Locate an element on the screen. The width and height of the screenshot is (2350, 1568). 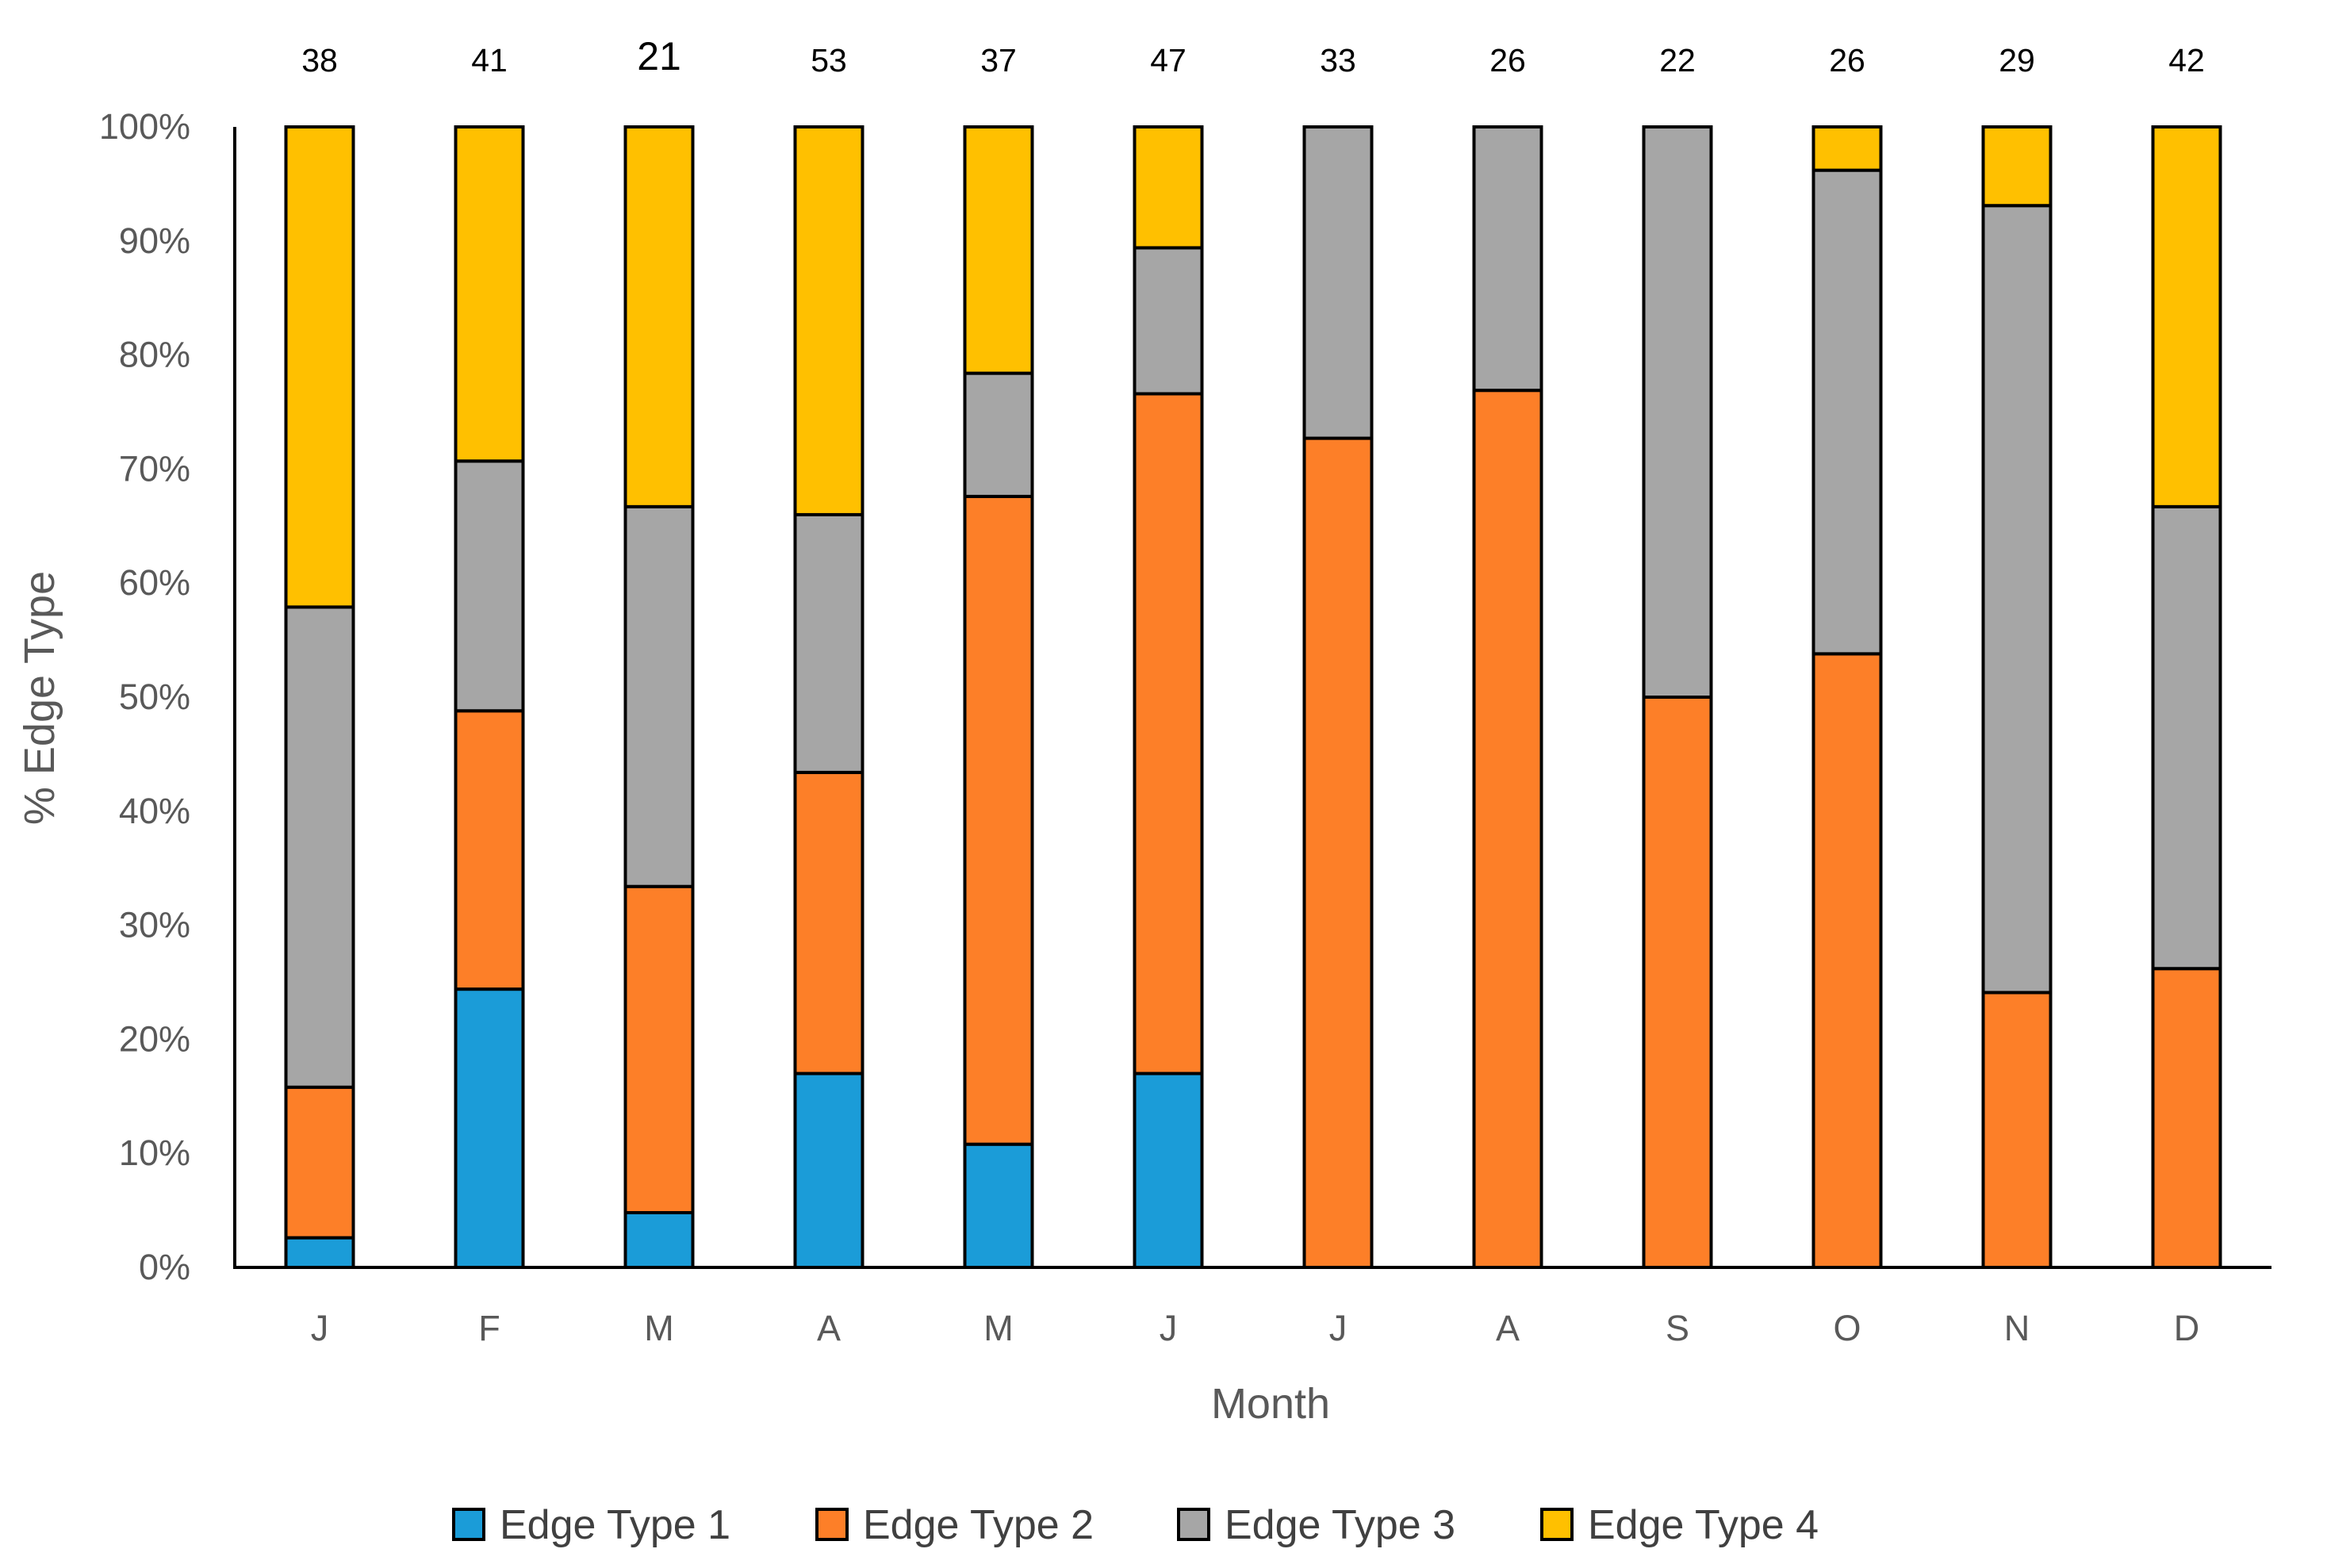
sample-size-label: 38 is located at coordinates (319, 60).